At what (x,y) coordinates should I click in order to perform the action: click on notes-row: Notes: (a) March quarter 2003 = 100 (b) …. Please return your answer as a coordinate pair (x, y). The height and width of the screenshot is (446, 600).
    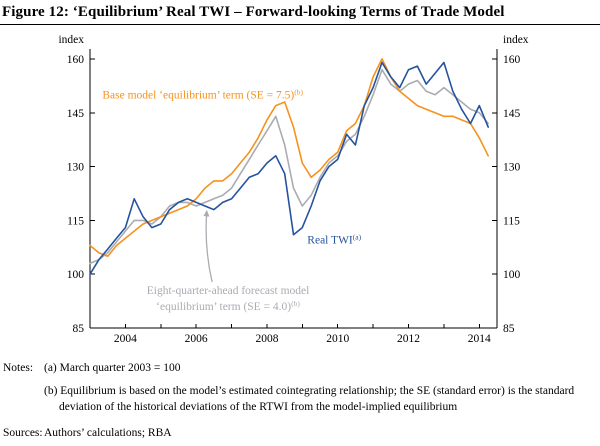
    Looking at the image, I should click on (299, 388).